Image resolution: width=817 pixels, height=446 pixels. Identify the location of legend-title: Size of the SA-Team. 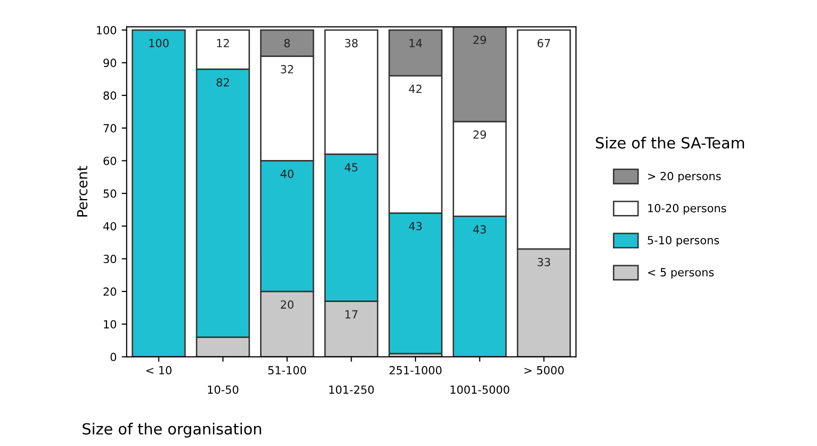
(670, 142).